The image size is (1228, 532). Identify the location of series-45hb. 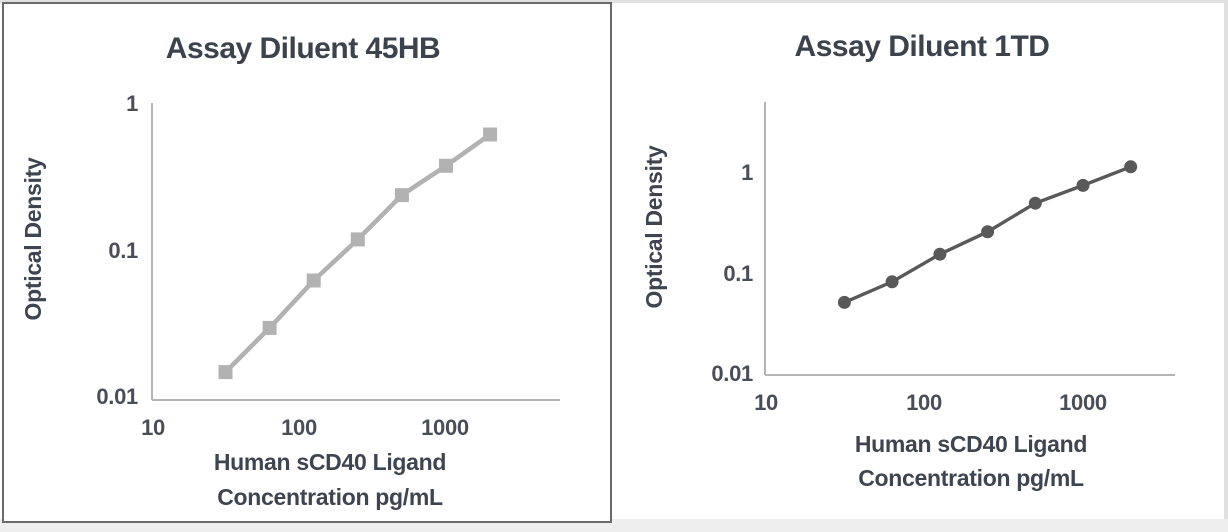
(358, 253).